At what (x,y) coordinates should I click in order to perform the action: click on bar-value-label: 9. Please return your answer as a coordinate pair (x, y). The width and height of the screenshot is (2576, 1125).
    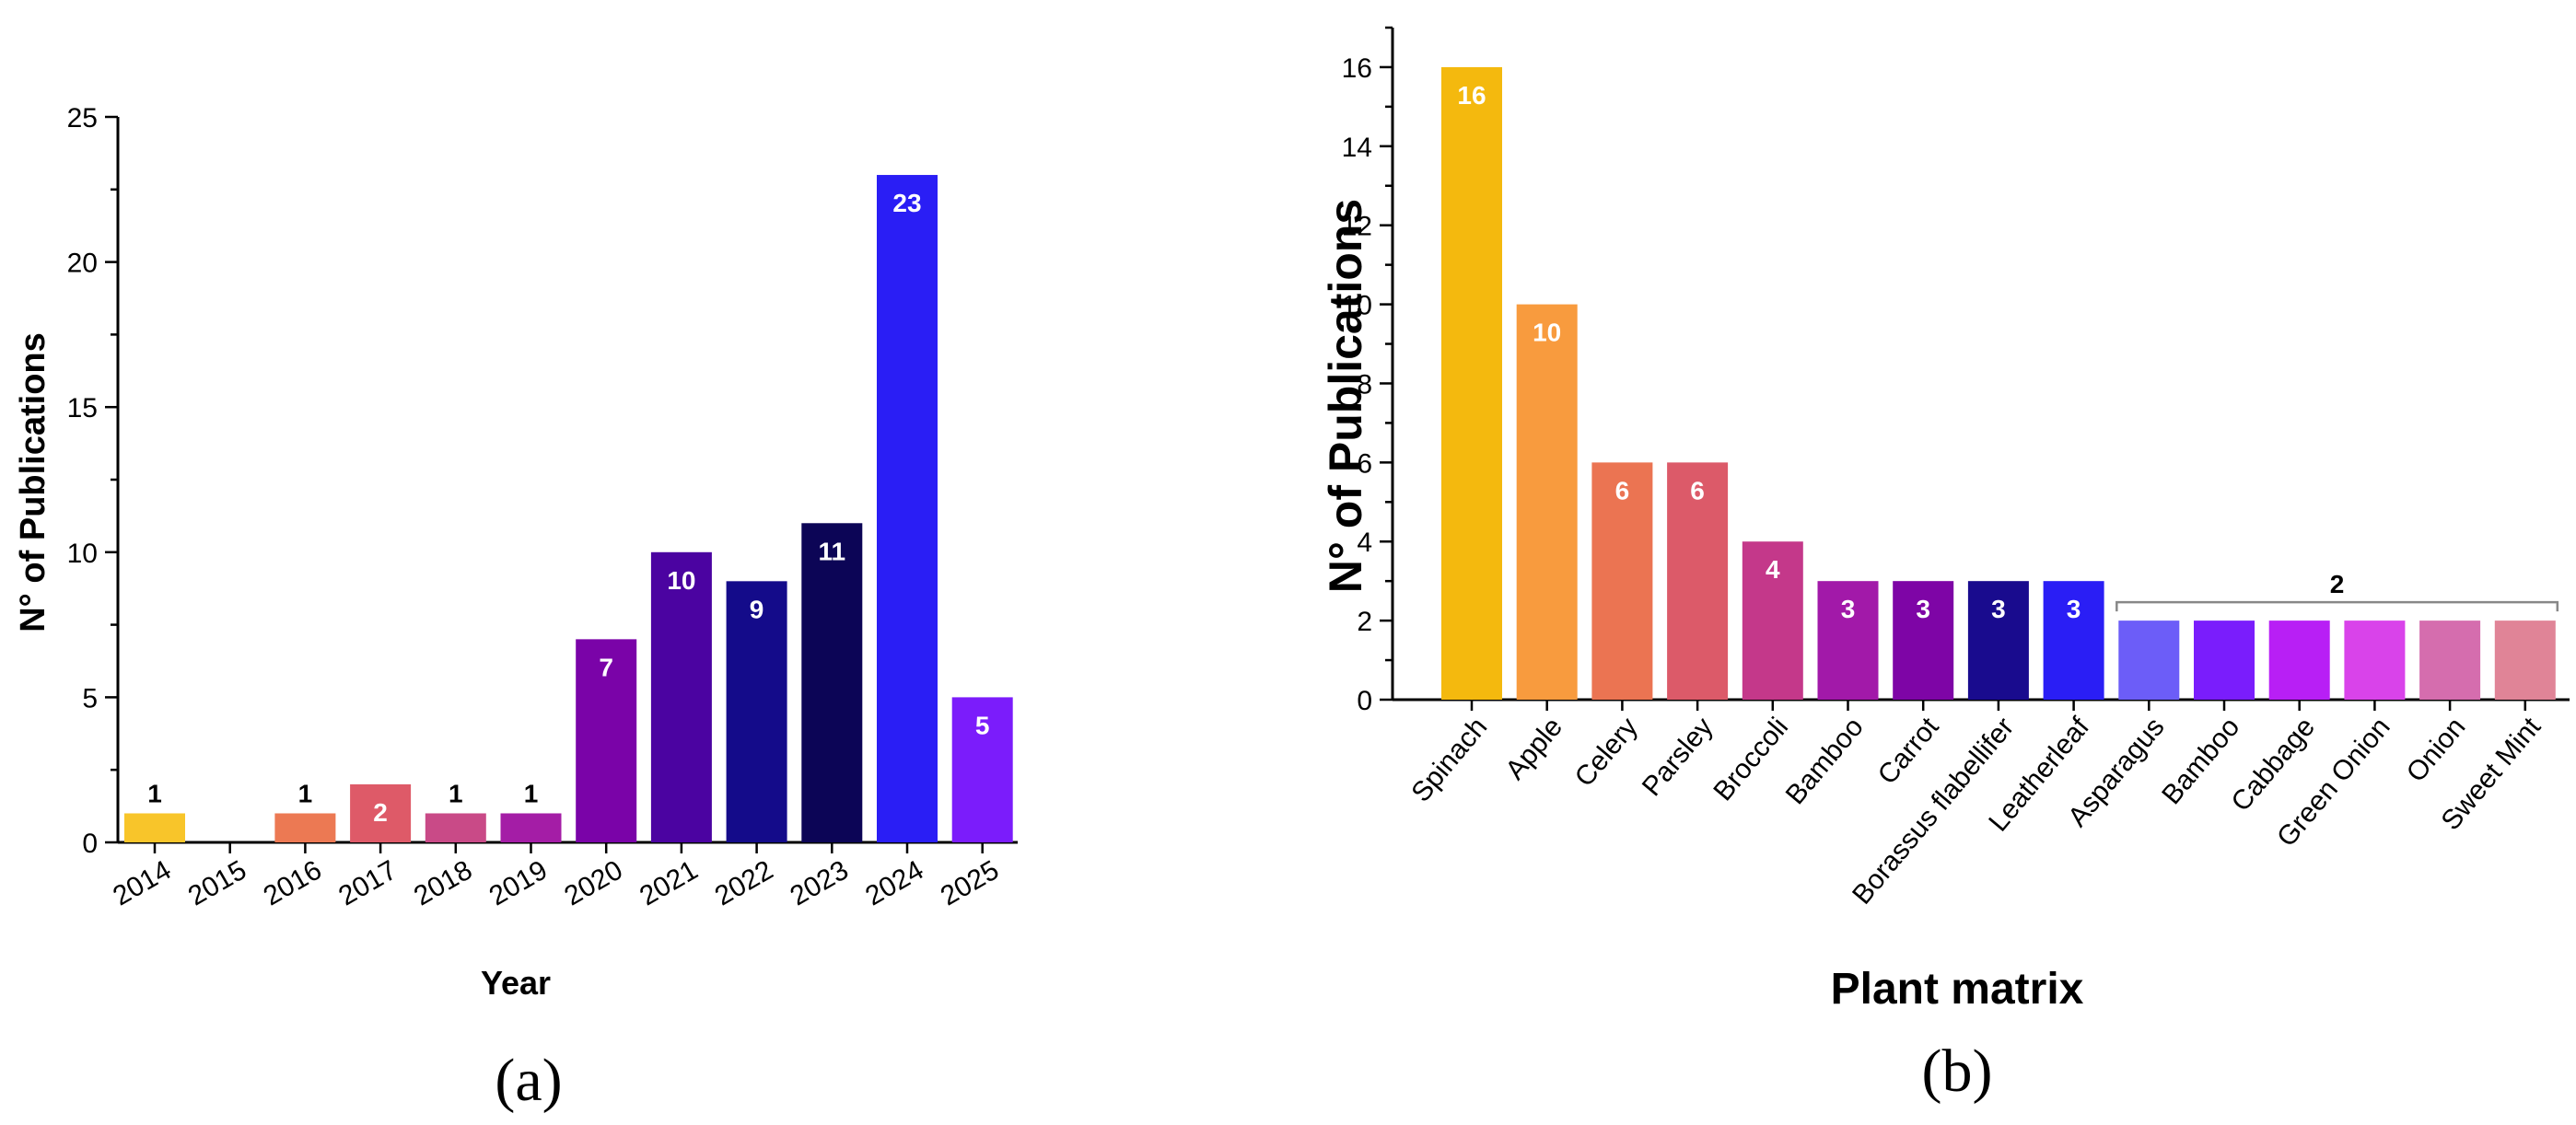
    Looking at the image, I should click on (757, 609).